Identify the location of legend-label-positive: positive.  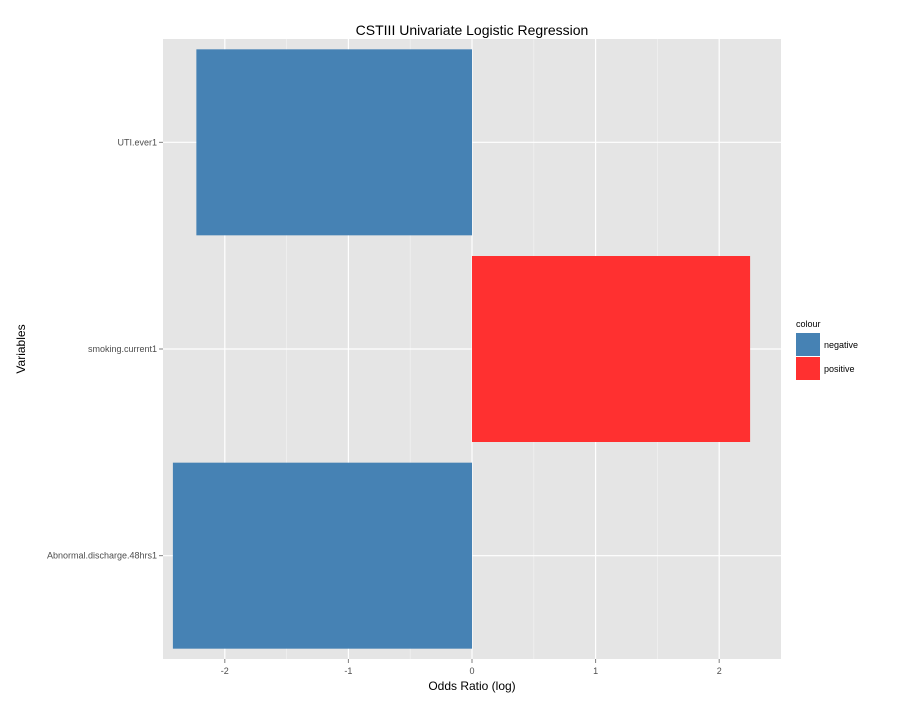
(839, 369).